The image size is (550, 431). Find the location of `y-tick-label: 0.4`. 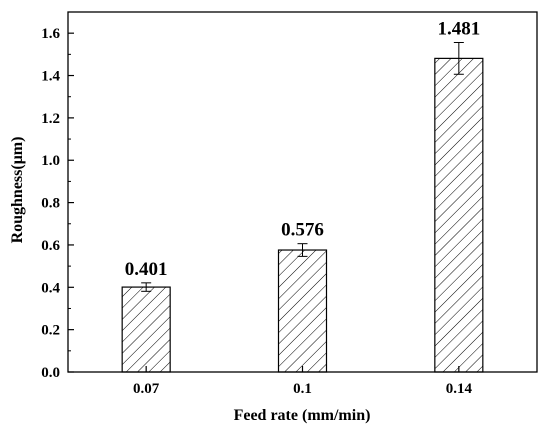

y-tick-label: 0.4 is located at coordinates (50, 288).